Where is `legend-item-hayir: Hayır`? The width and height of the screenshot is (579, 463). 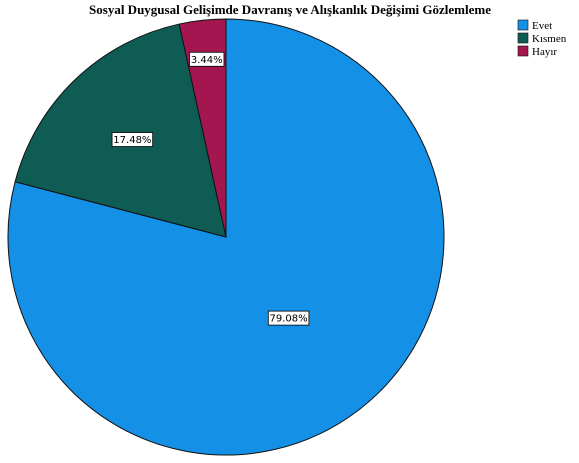
legend-item-hayir: Hayır is located at coordinates (537, 51).